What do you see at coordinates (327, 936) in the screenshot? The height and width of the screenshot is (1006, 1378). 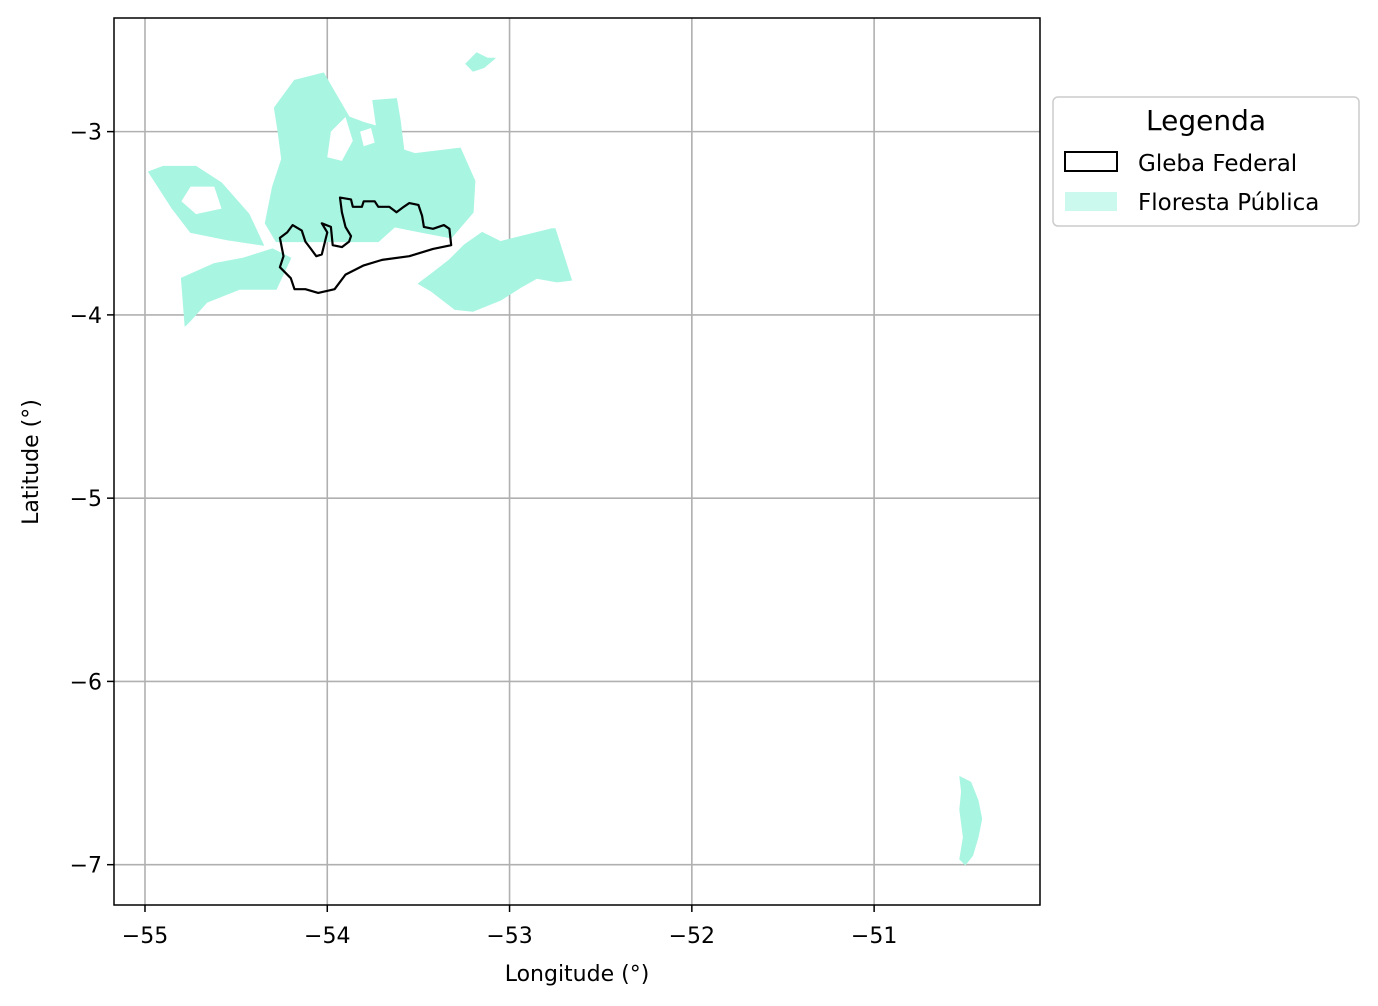 I see `x-tick-label: −54` at bounding box center [327, 936].